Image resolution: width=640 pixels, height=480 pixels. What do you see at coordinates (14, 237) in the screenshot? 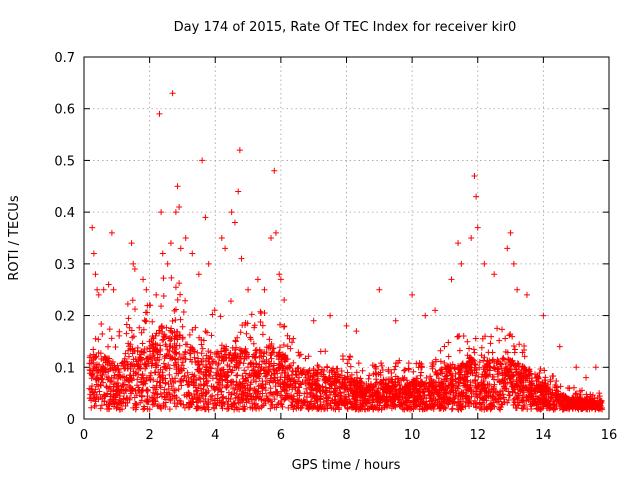
I see `y-axis-label: ROTI / TECUs` at bounding box center [14, 237].